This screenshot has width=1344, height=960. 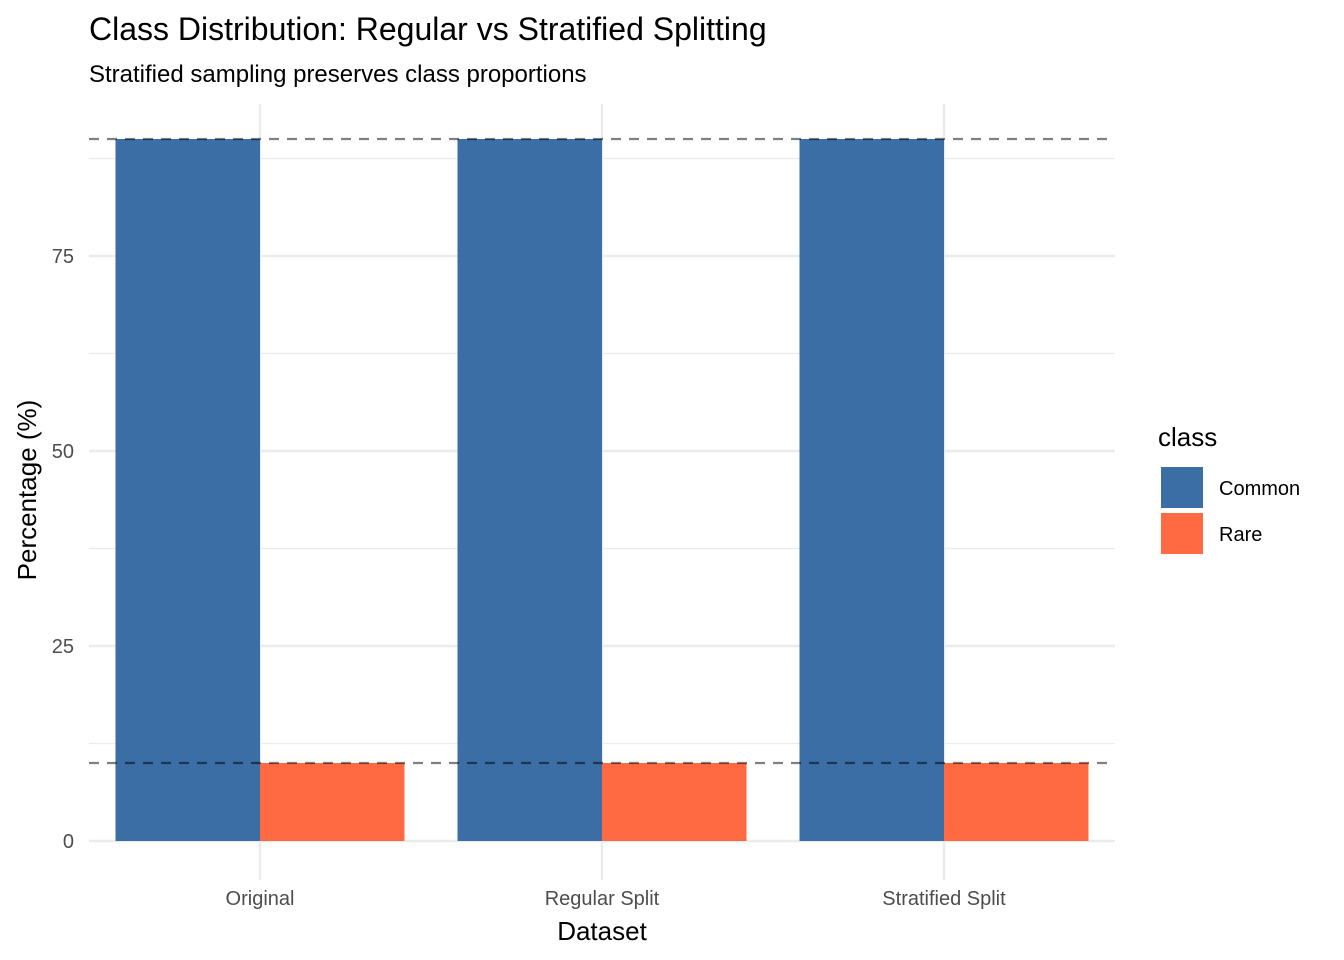 What do you see at coordinates (63, 549) in the screenshot?
I see `y-axis-ticks: 0 25 50 75` at bounding box center [63, 549].